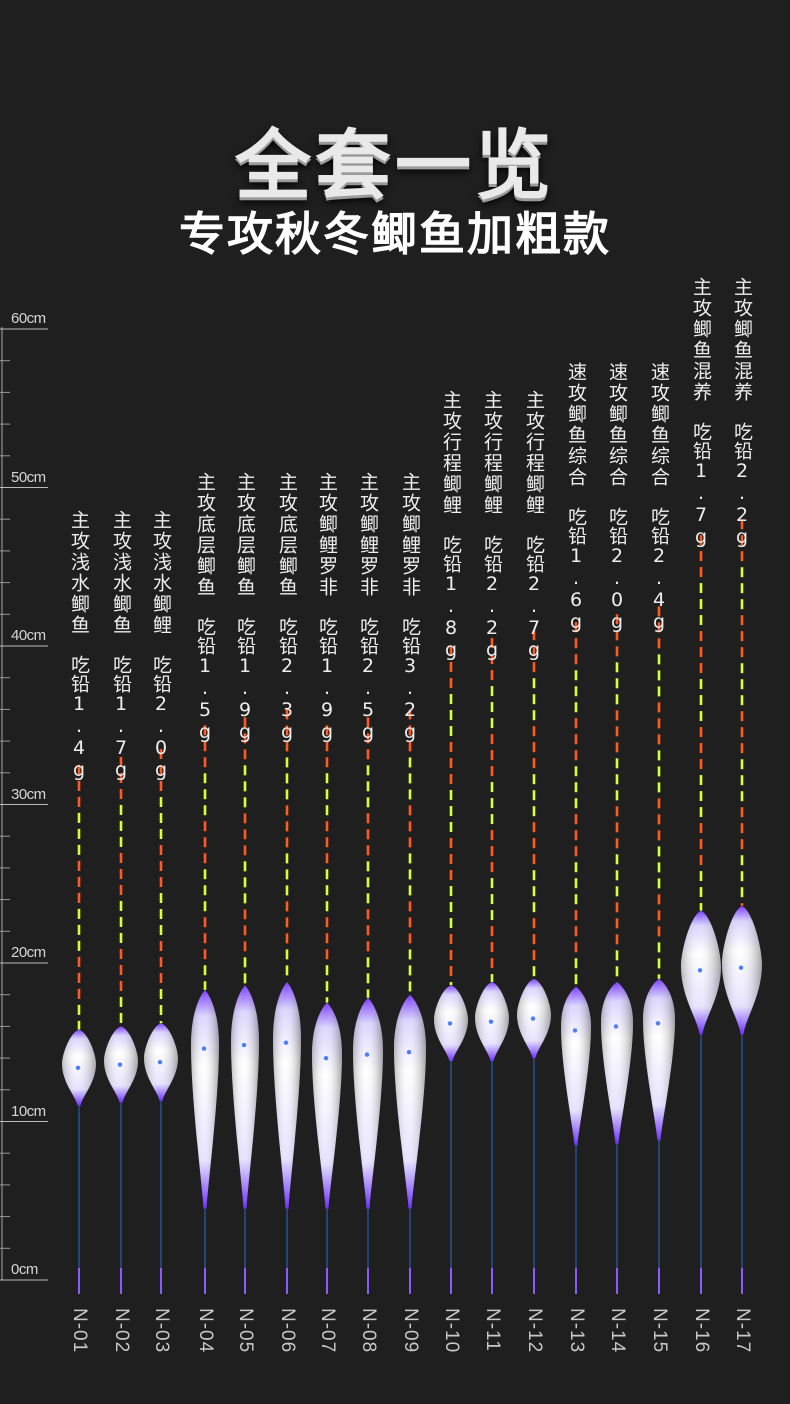 The image size is (790, 1404). I want to click on ruler-label-50cm: 50cm, so click(28, 477).